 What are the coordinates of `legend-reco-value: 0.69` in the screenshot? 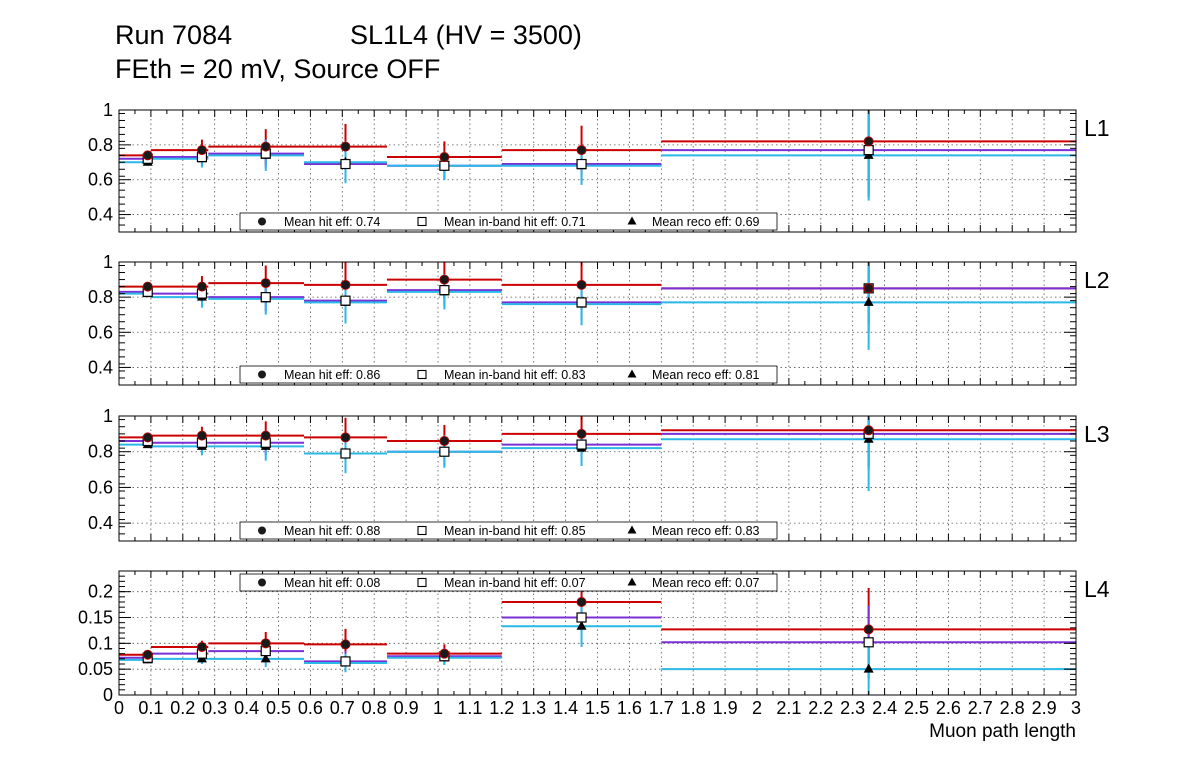 It's located at (747, 222).